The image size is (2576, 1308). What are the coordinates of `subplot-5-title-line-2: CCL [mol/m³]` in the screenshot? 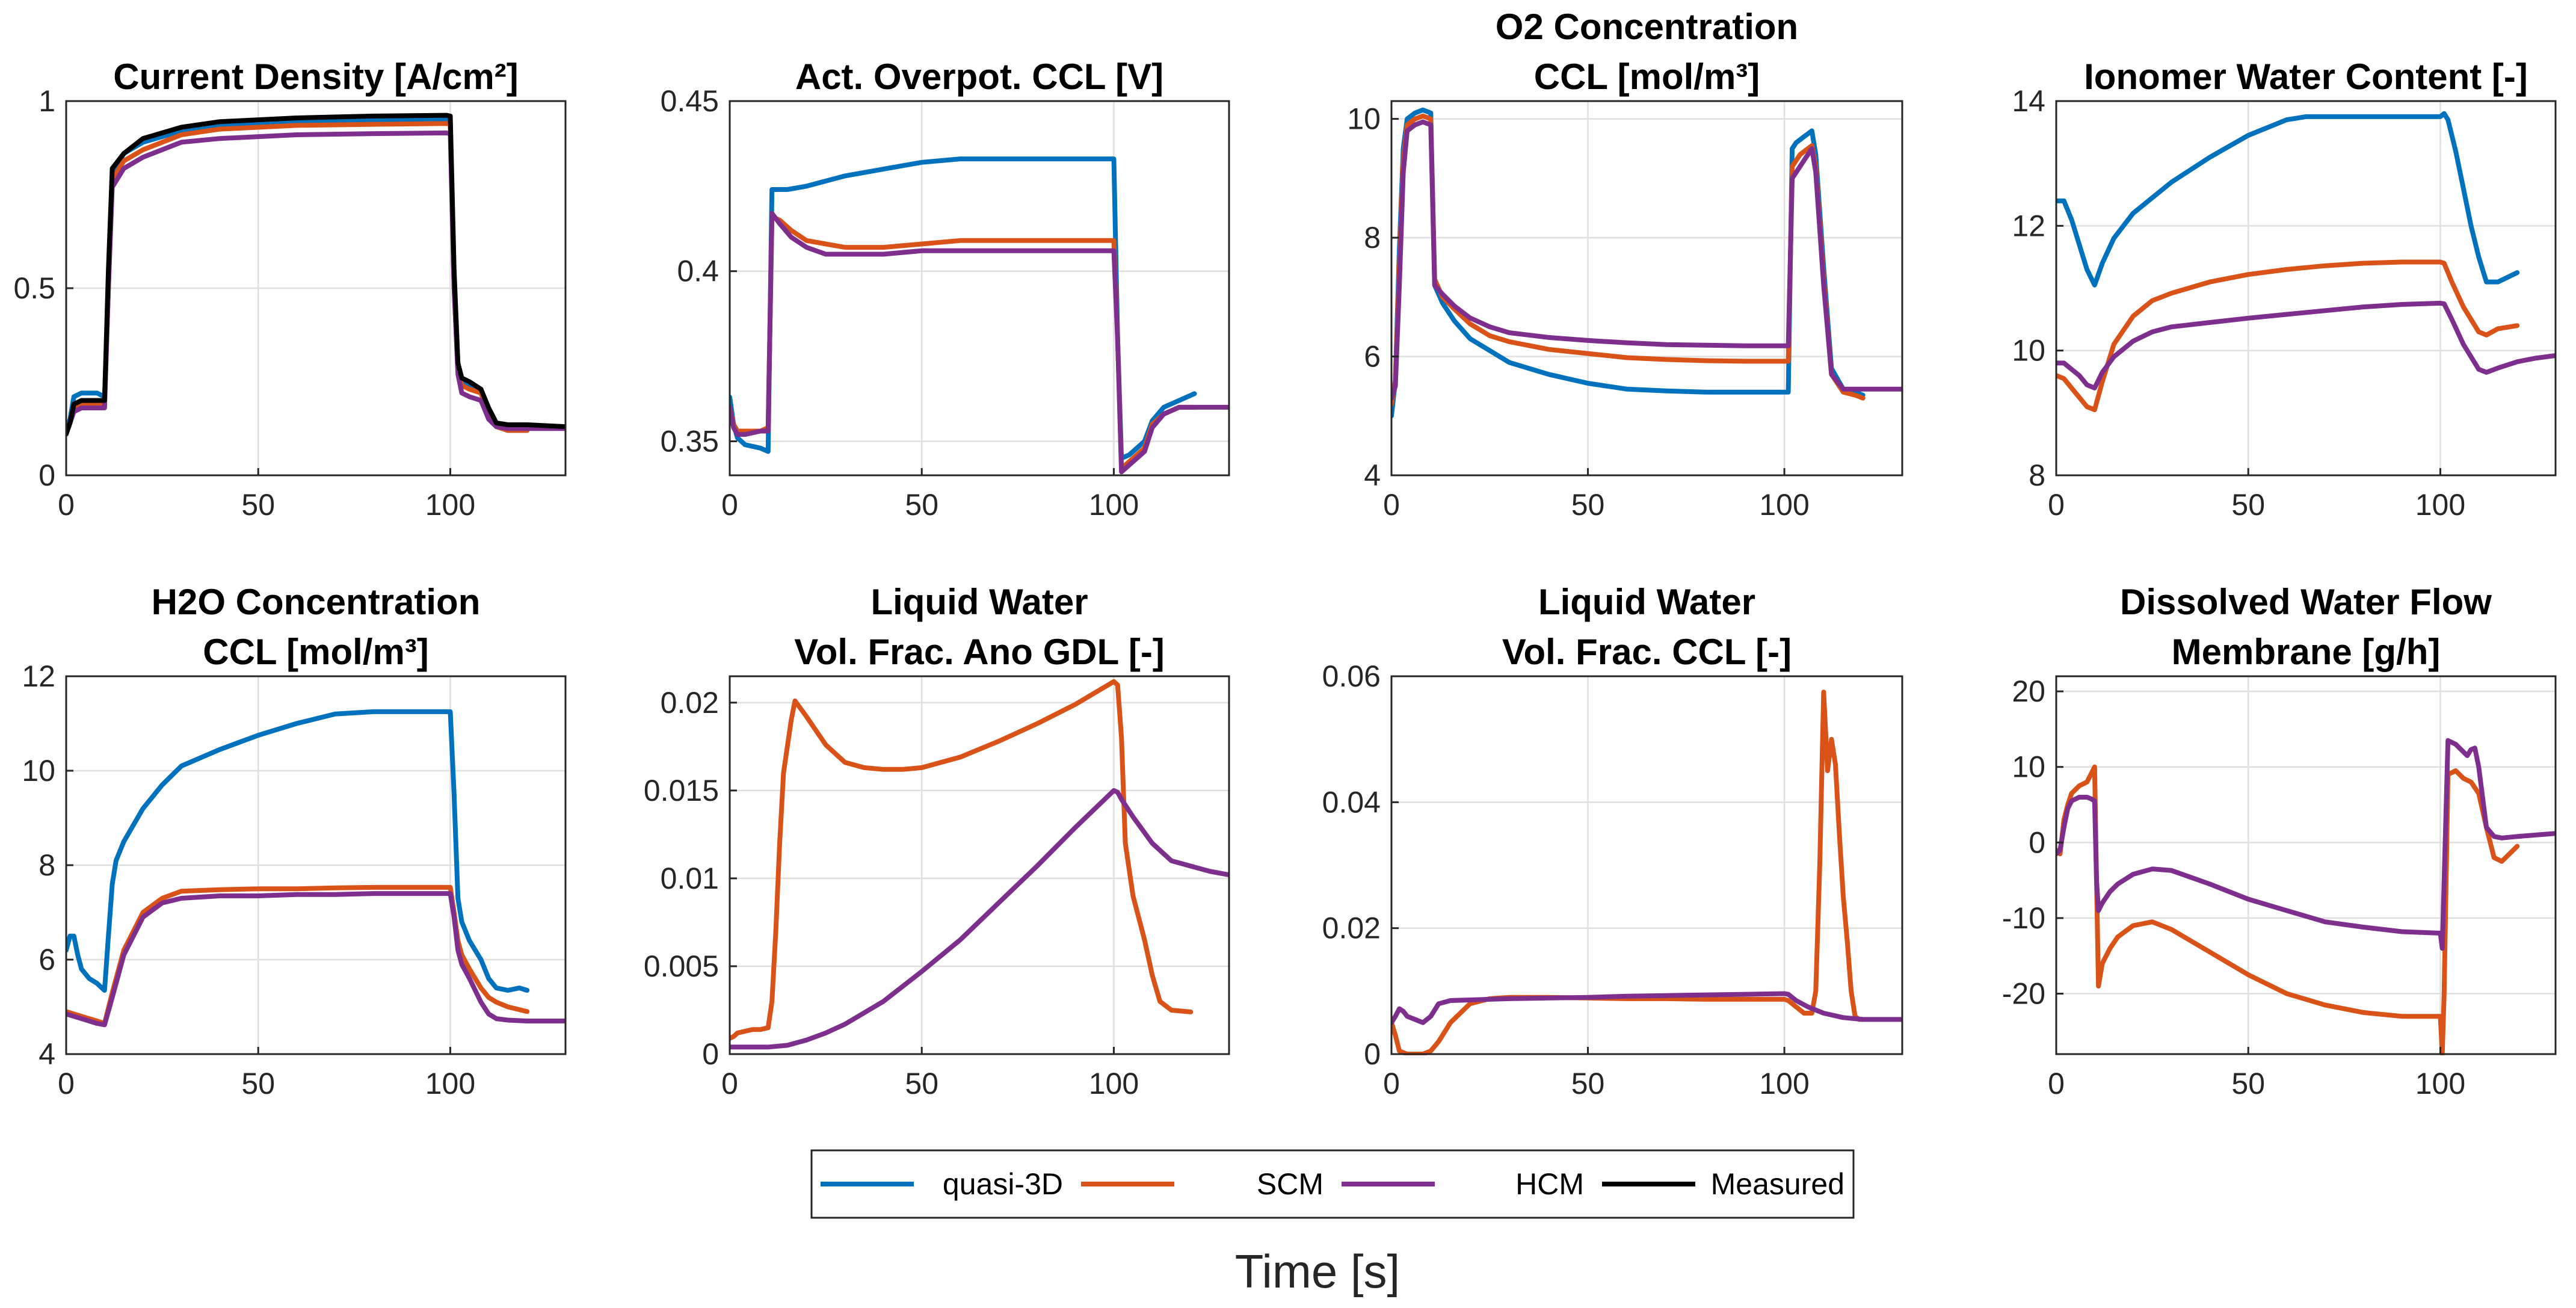 It's located at (316, 652).